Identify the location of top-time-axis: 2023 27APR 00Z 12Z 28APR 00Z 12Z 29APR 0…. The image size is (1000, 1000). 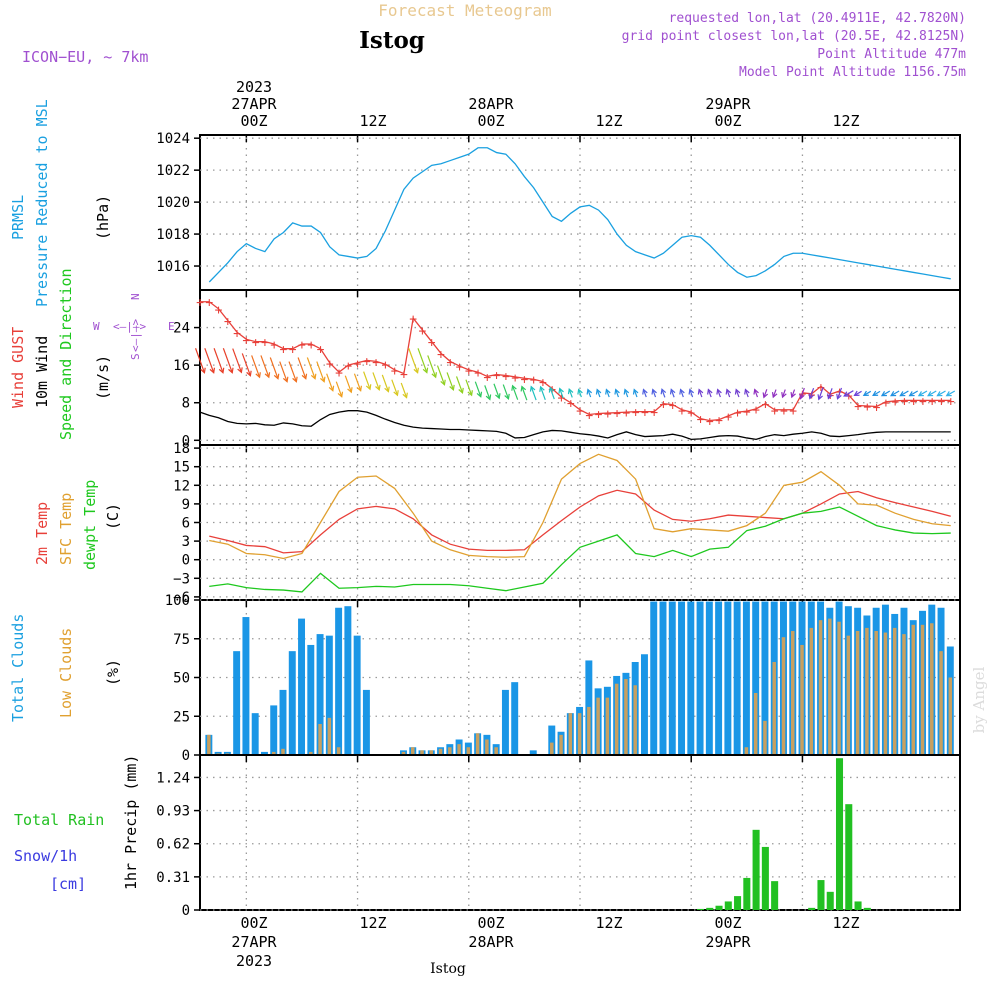
(545, 104).